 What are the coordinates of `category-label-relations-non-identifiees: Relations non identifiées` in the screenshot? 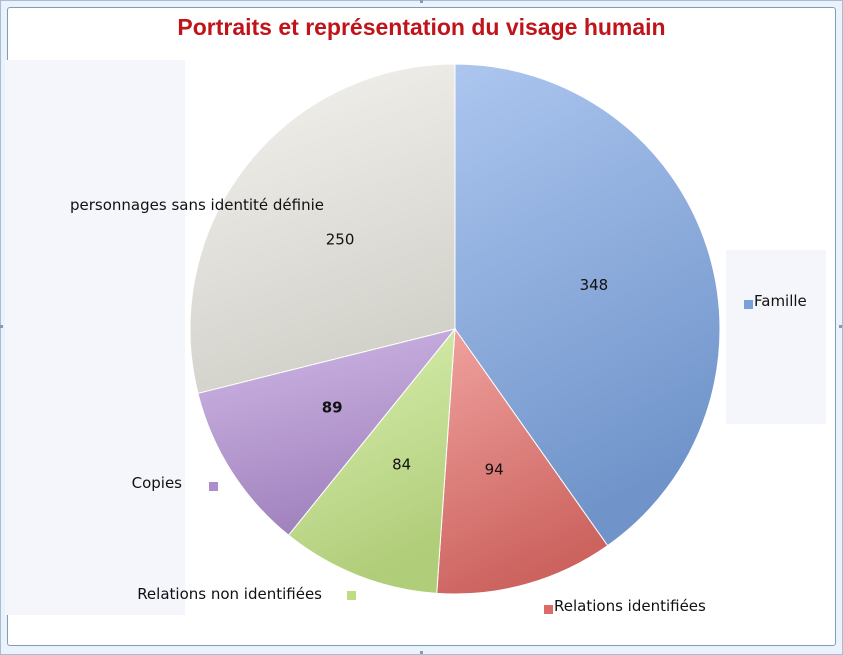 It's located at (229, 594).